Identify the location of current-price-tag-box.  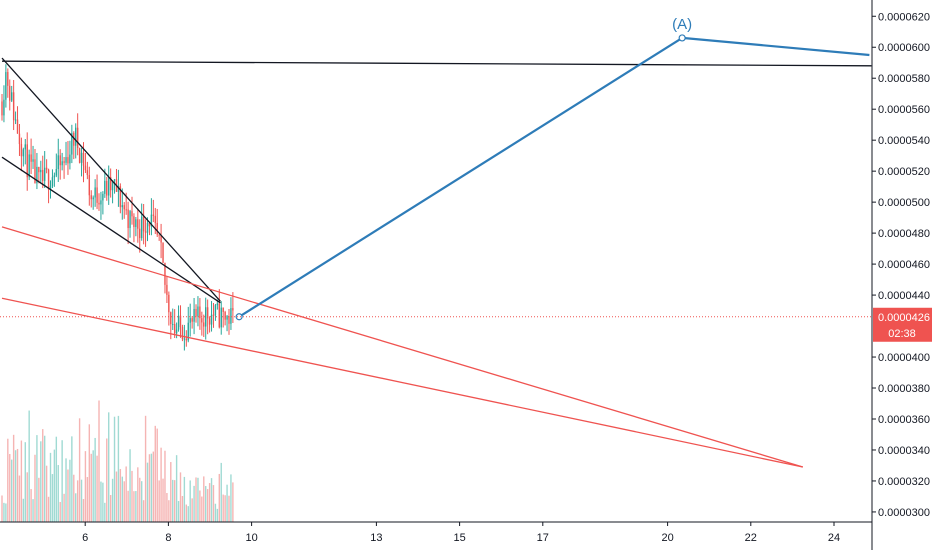
(902, 324).